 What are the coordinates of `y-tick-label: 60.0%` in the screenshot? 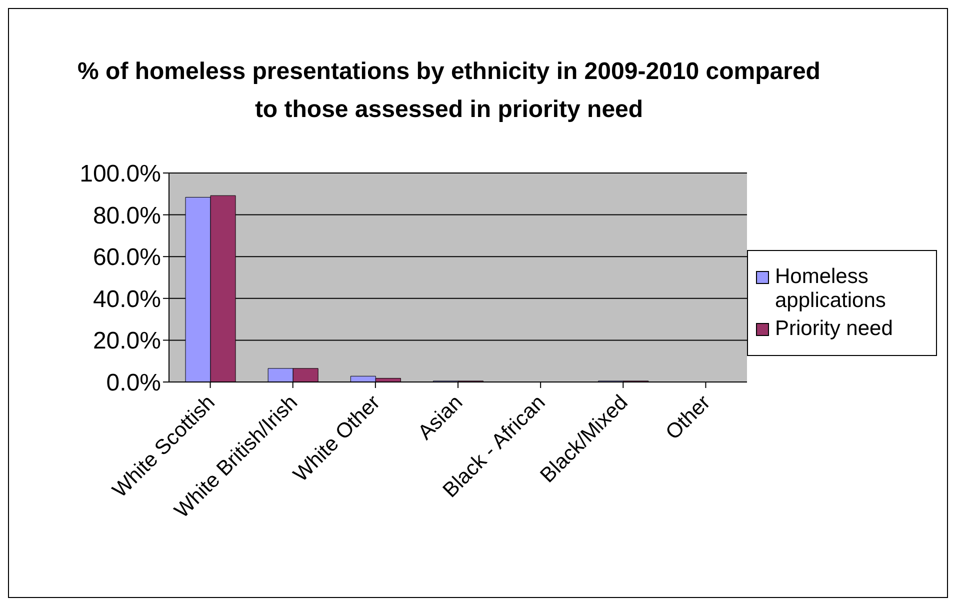 It's located at (126, 258).